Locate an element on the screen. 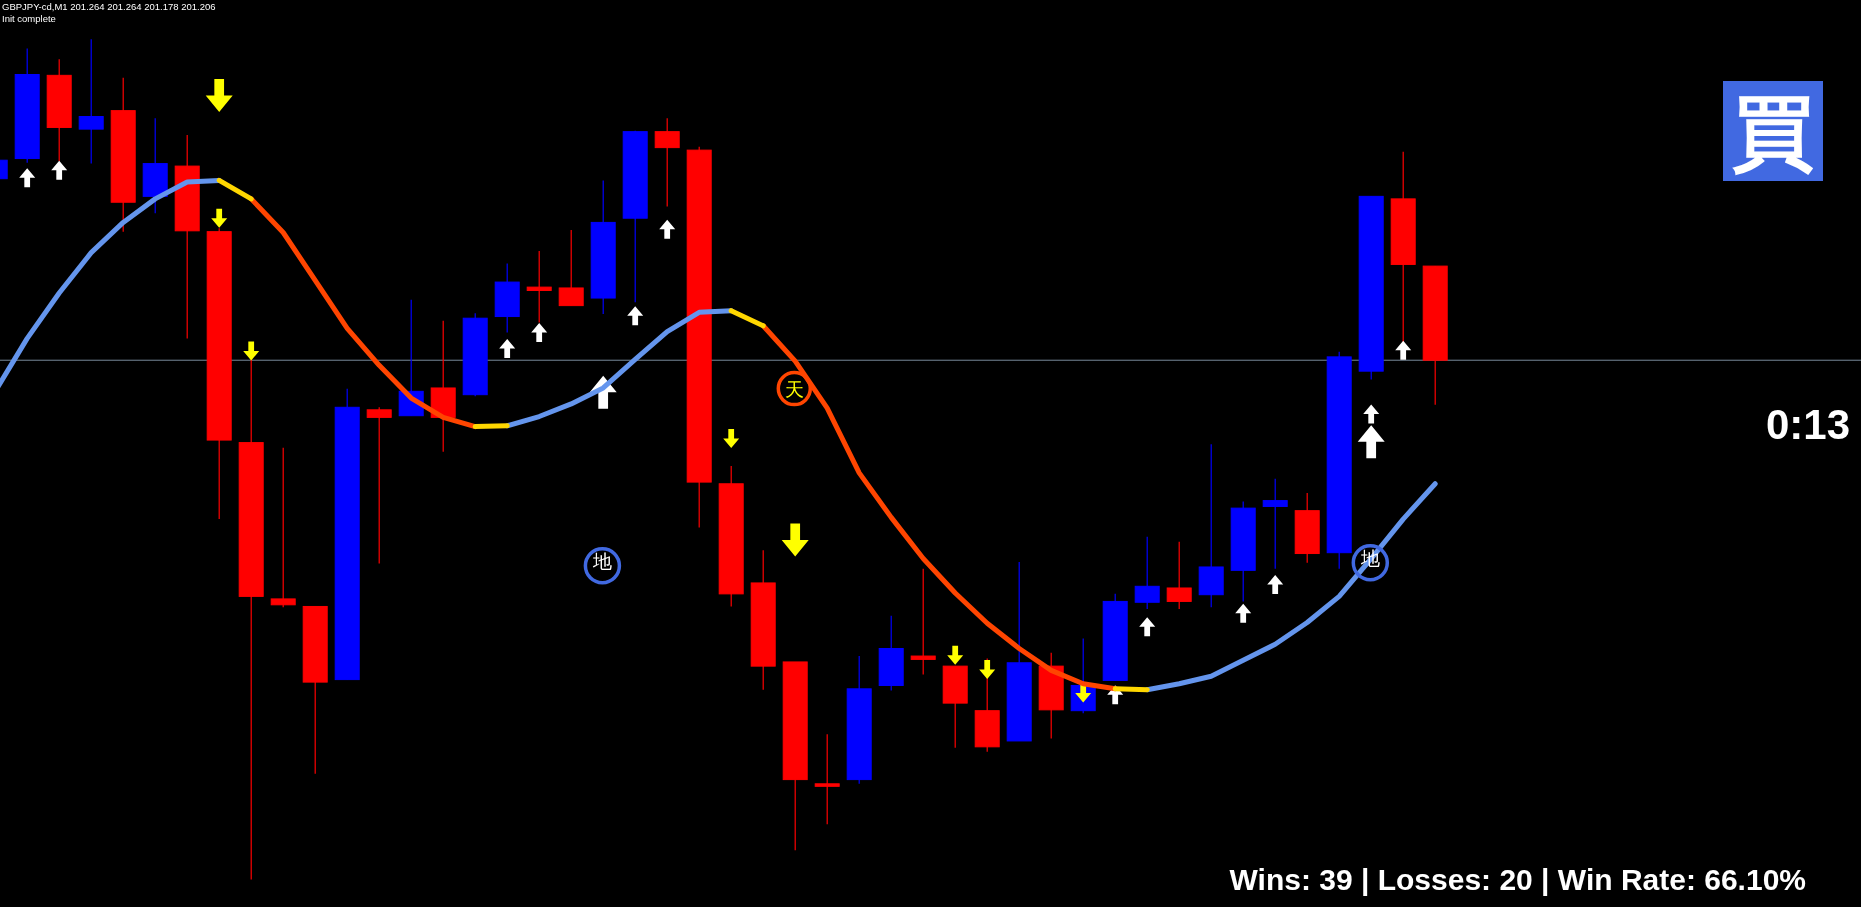 This screenshot has width=1861, height=907. annotation: Init complete is located at coordinates (29, 18).